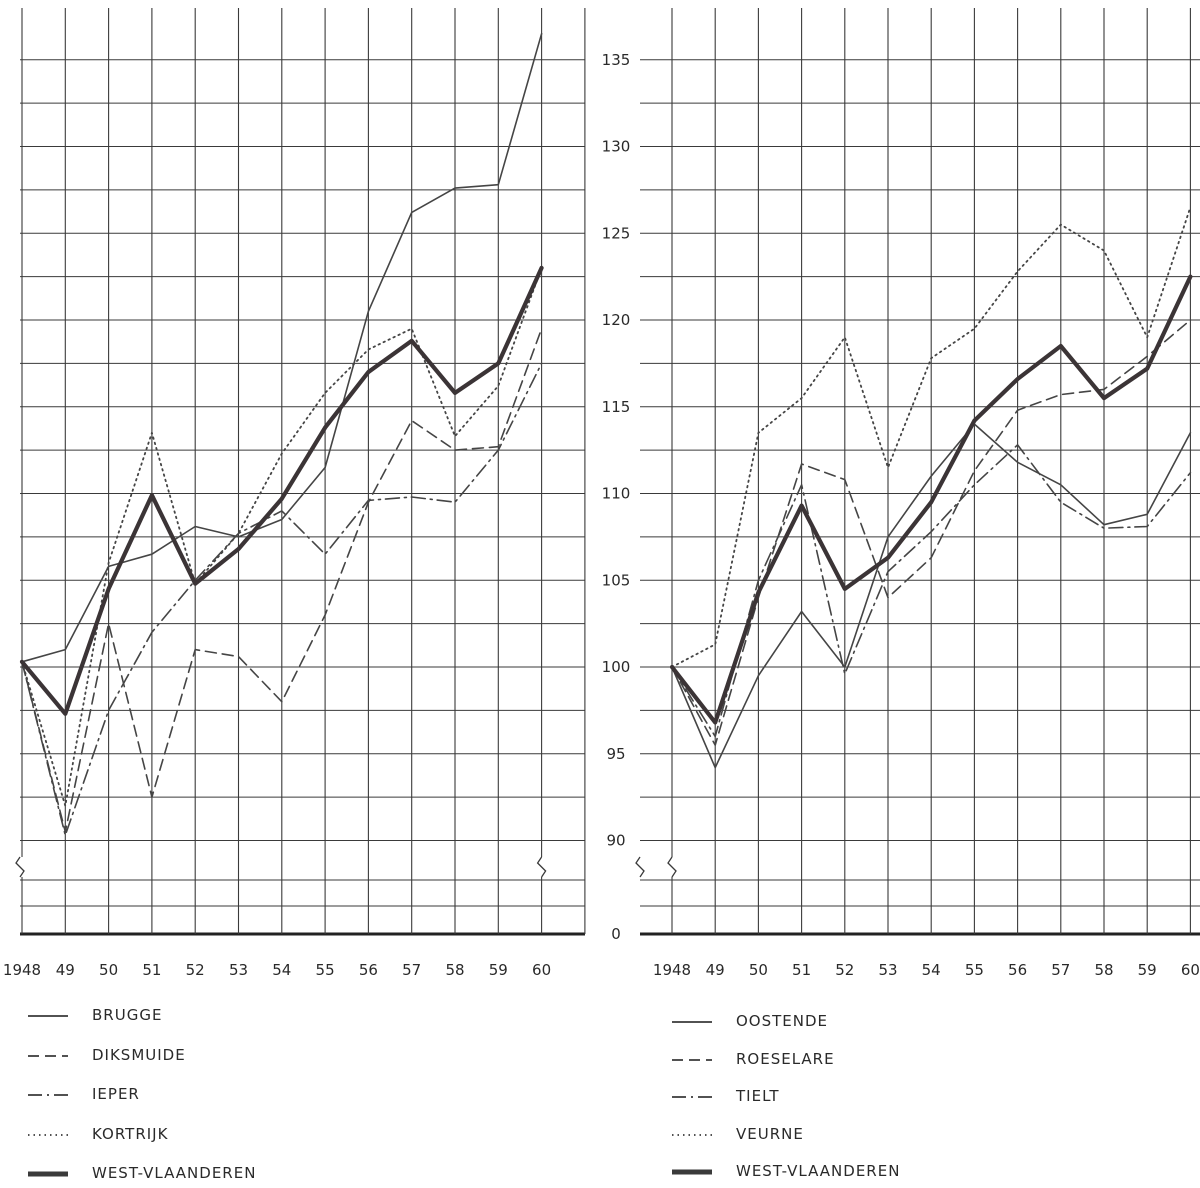  Describe the element at coordinates (174, 1137) in the screenshot. I see `legend-item: KORTRIJK` at that location.